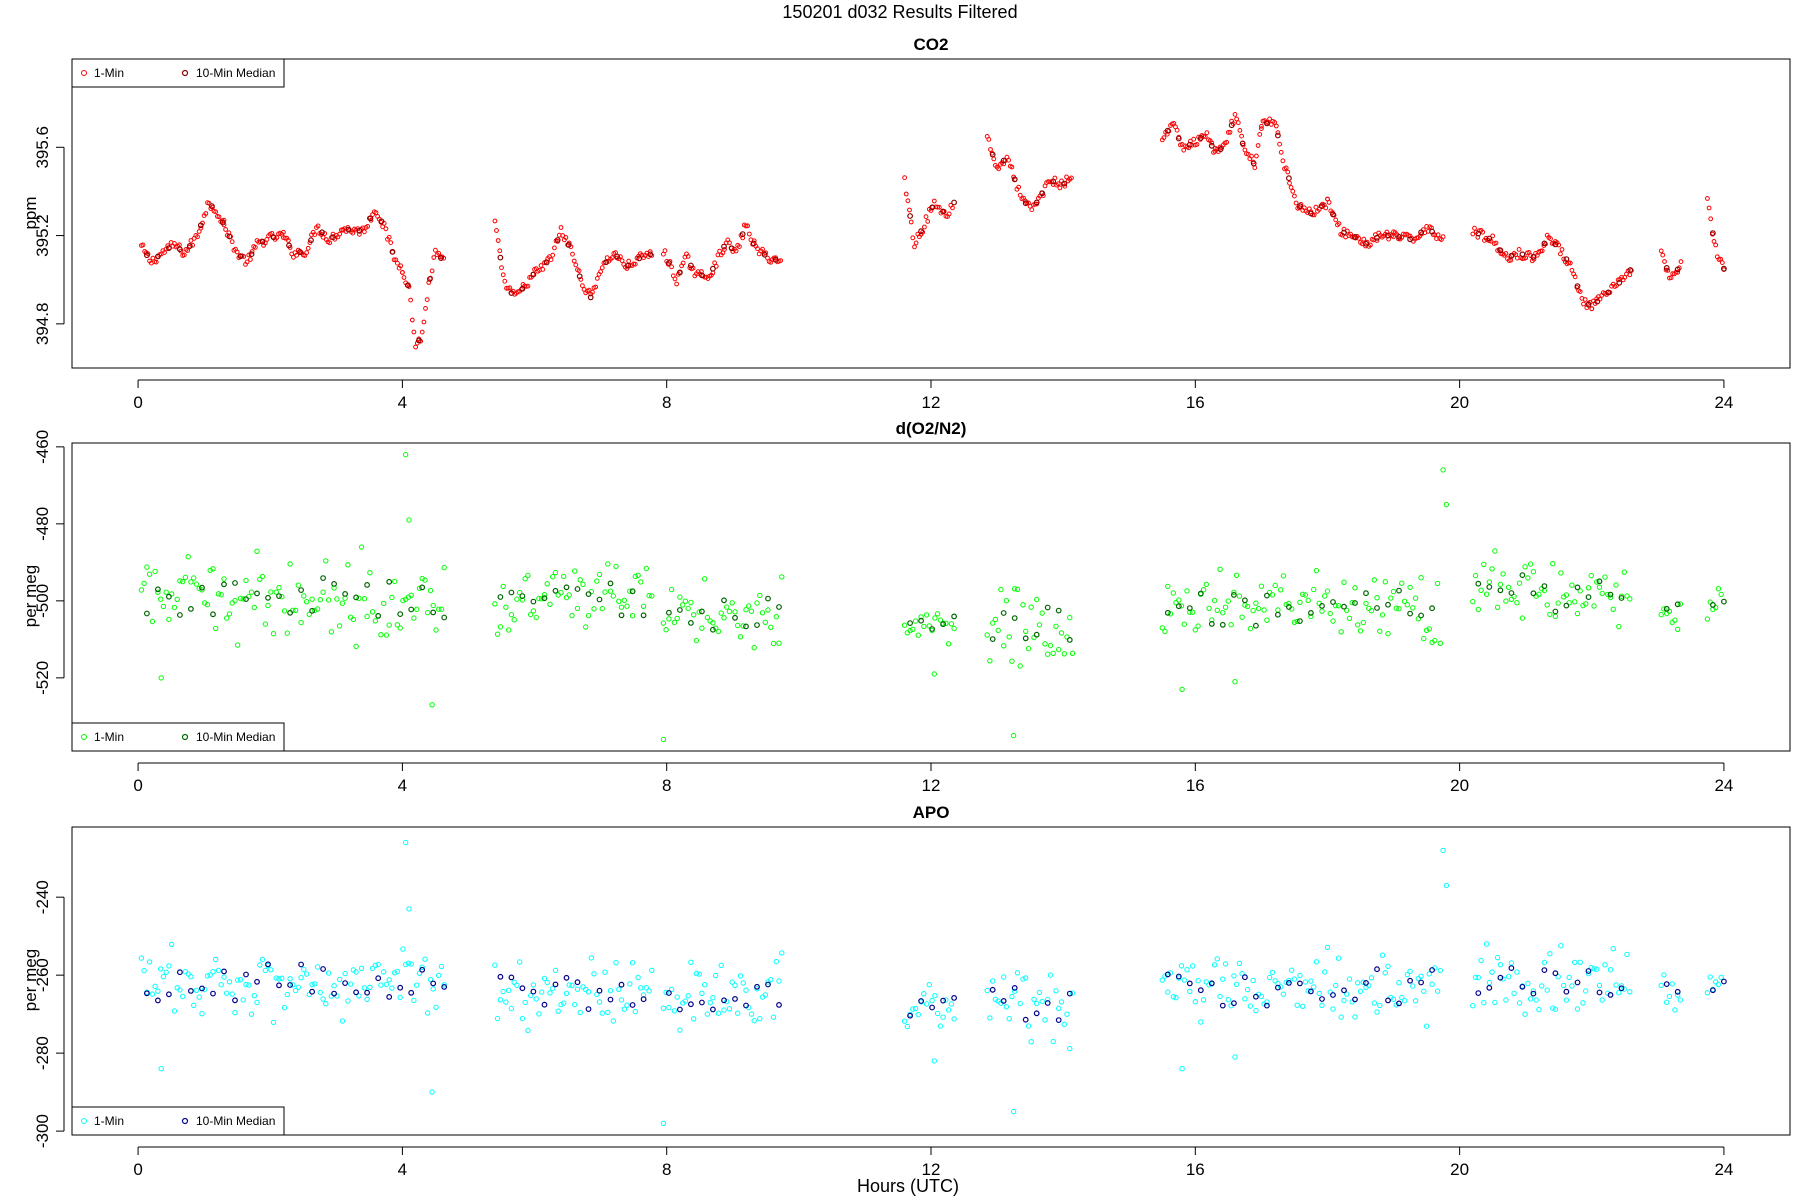 The image size is (1800, 1200). I want to click on o2n2-y-axis-label: per meg, so click(30, 596).